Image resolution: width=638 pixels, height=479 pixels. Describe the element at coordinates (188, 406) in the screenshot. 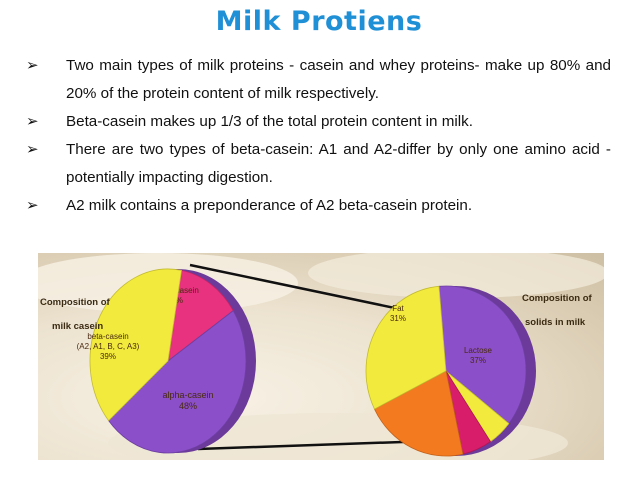

I see `pie-label-line: 48%` at that location.